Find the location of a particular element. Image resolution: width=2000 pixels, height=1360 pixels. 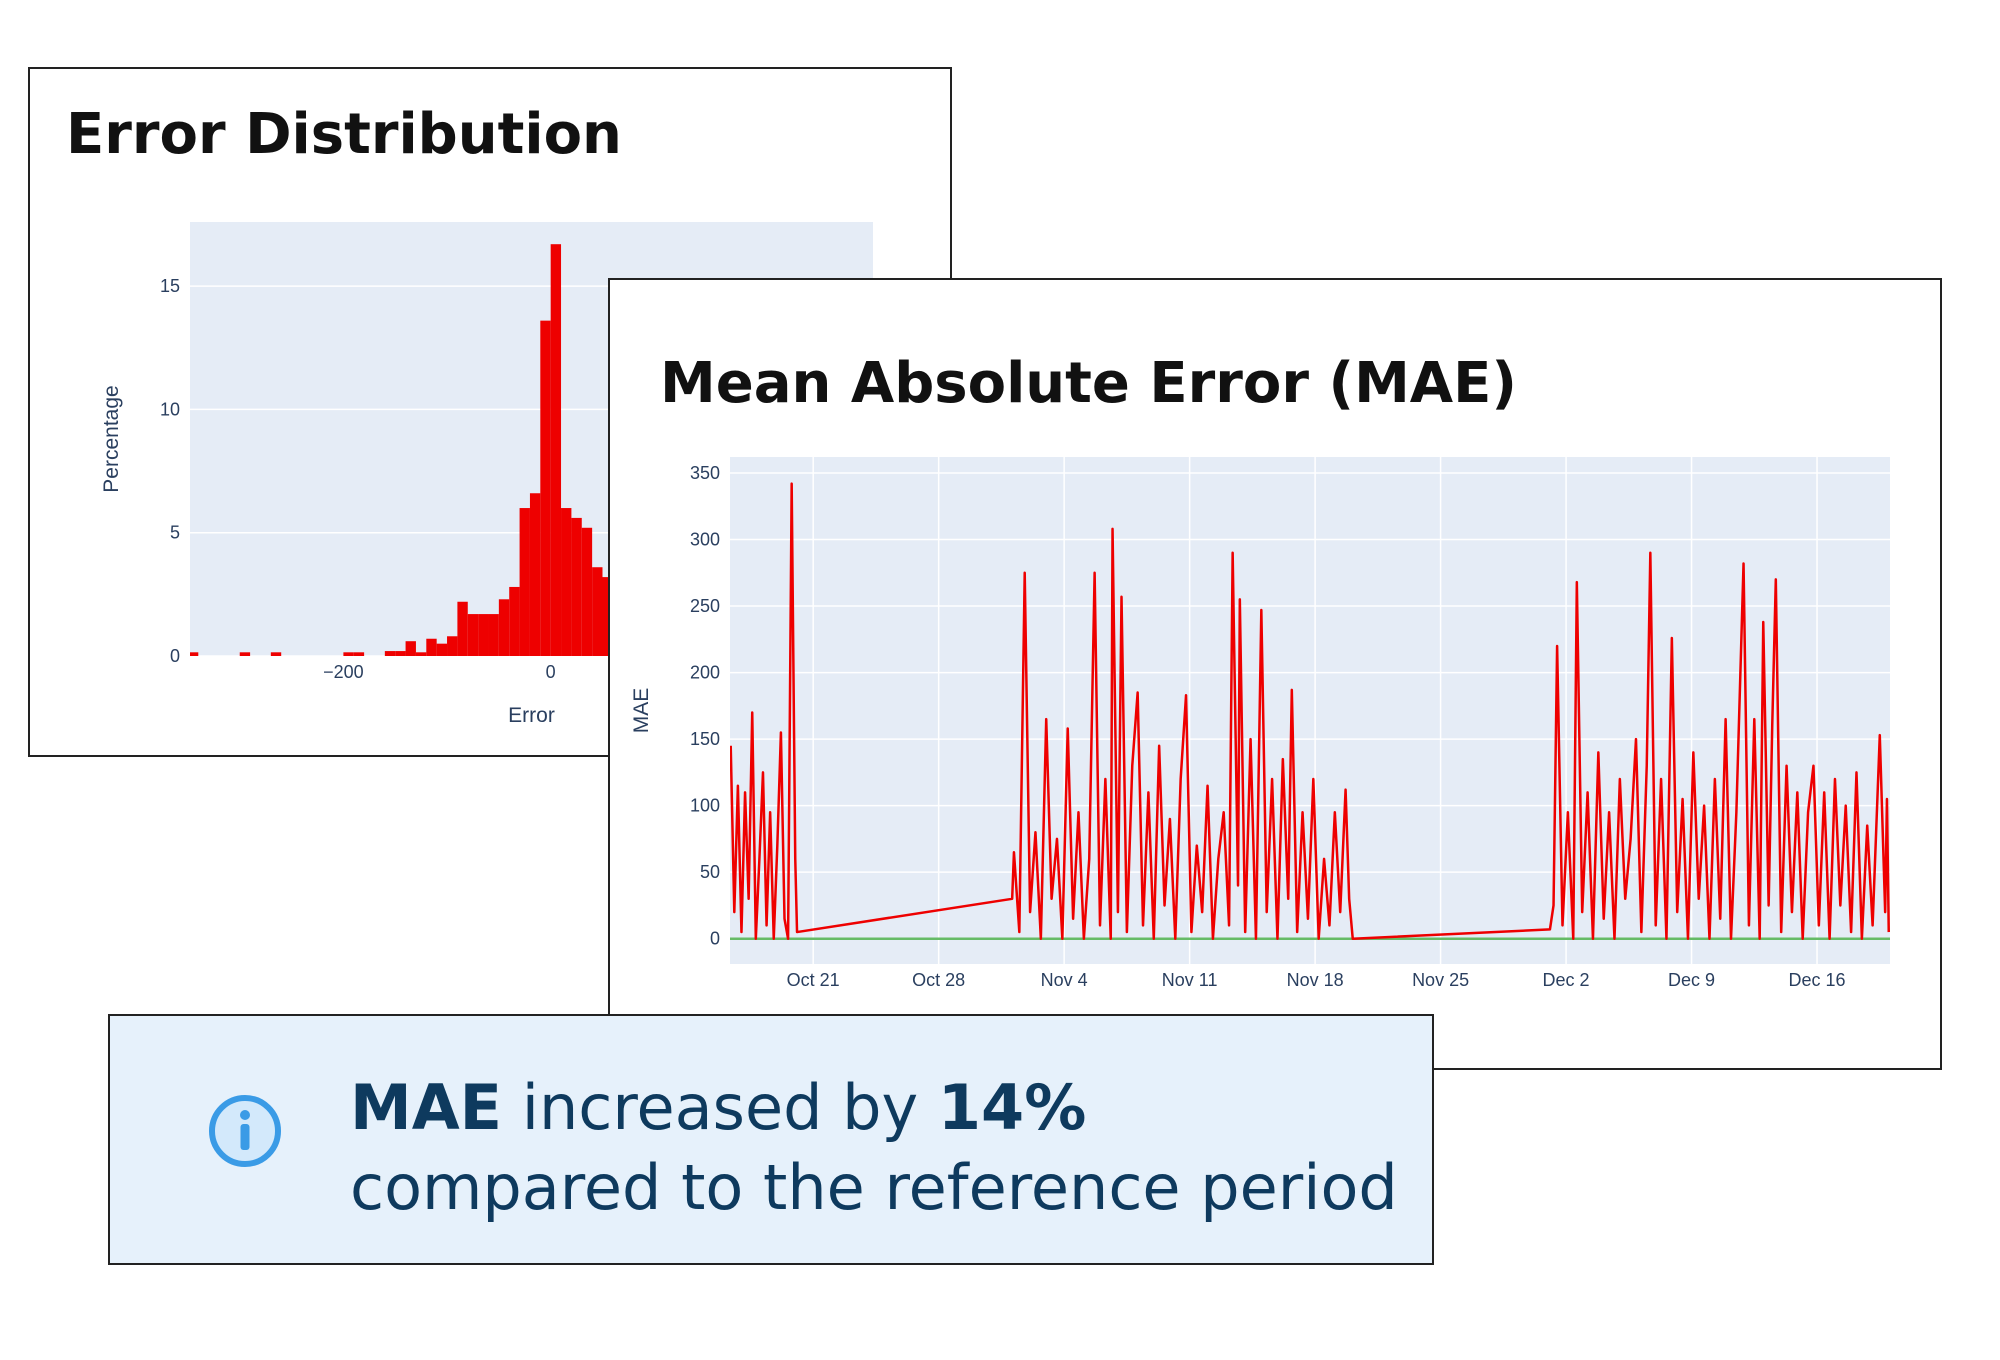

x-tick-label: Dec 9 is located at coordinates (1691, 980).